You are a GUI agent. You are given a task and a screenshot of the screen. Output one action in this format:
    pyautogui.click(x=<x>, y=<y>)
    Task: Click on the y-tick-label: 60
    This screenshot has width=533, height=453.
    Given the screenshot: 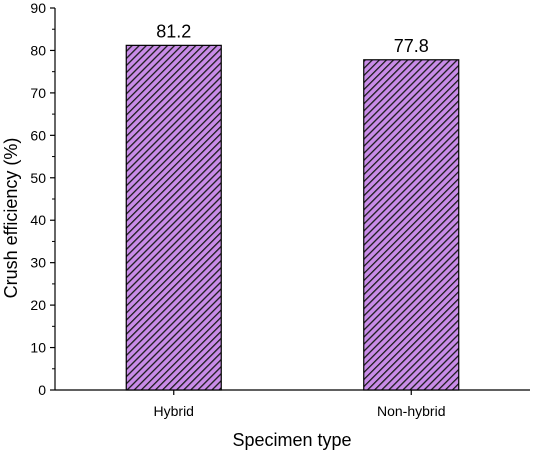 What is the action you would take?
    pyautogui.click(x=38, y=135)
    